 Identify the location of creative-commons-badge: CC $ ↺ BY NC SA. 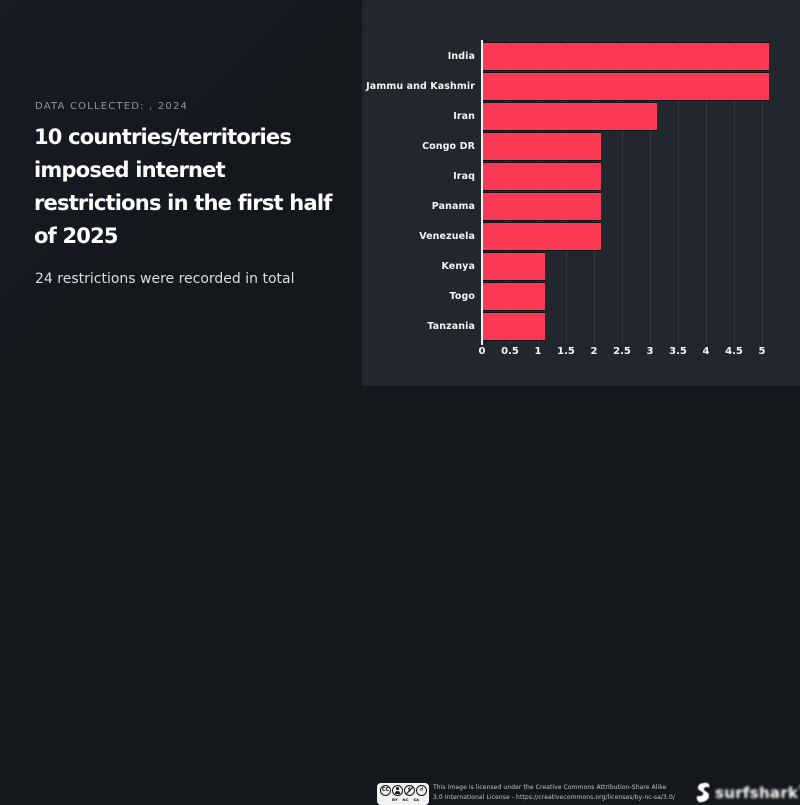
(403, 794).